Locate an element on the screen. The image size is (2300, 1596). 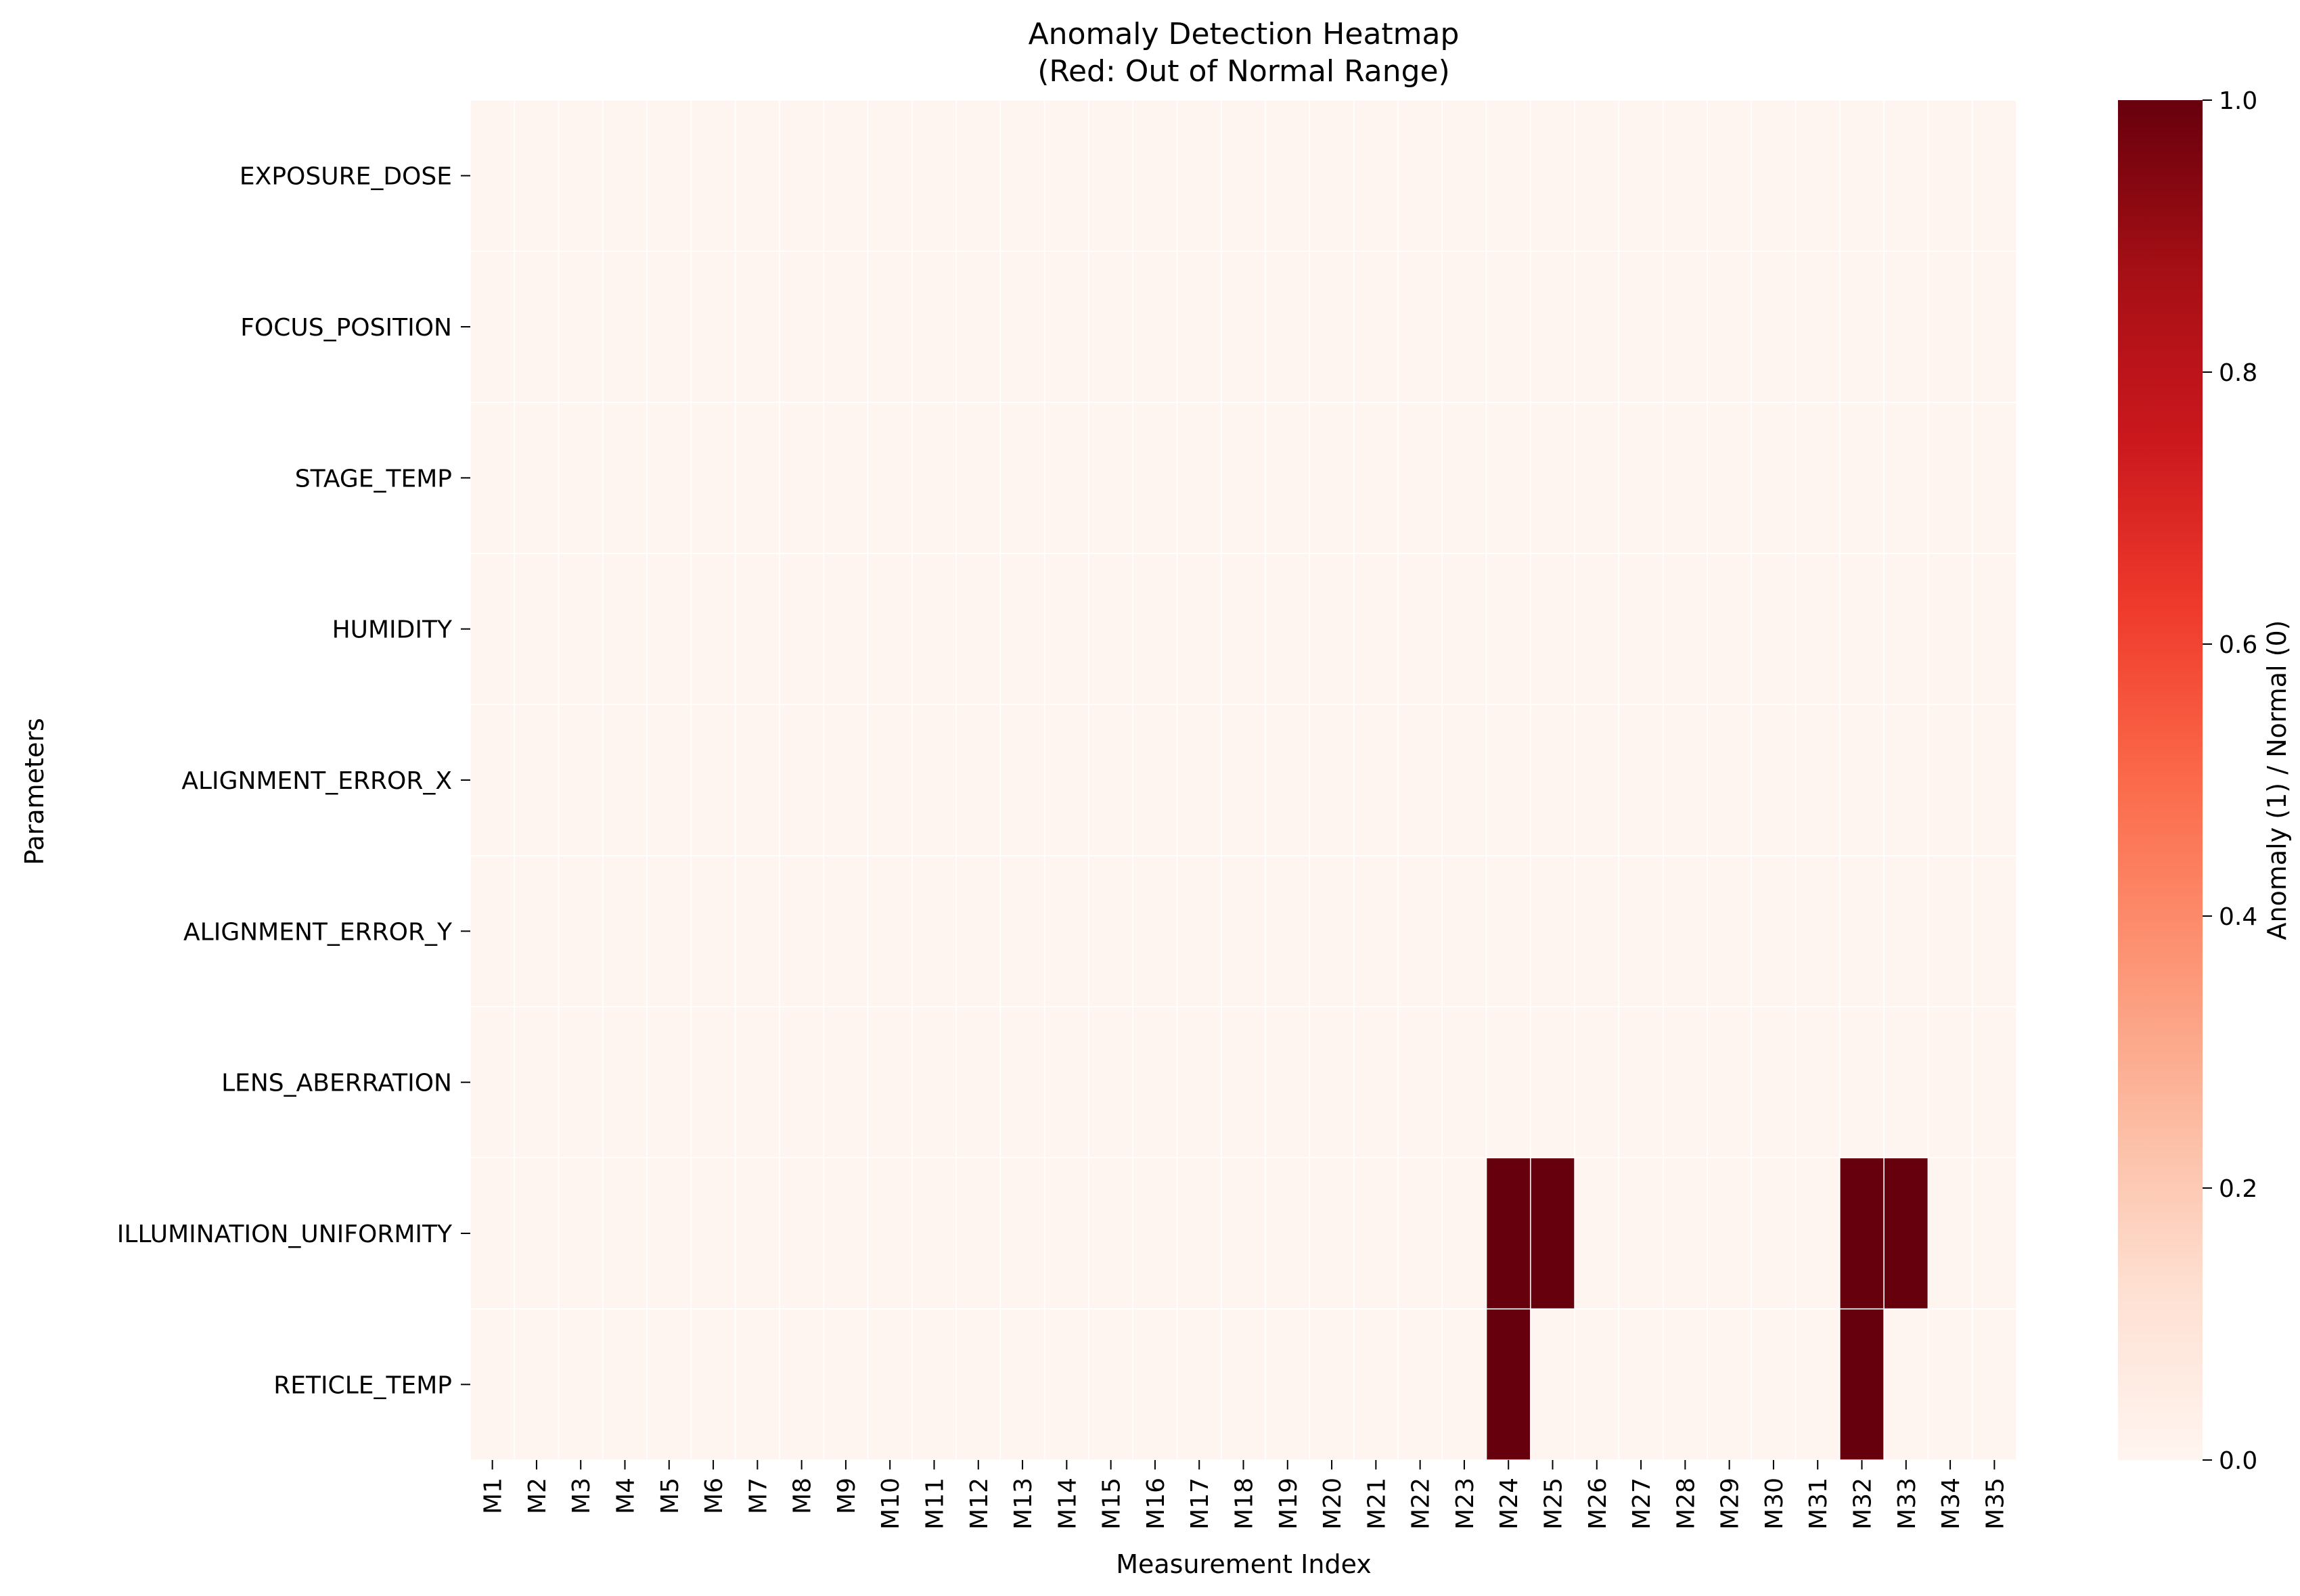
y-tick-label: STAGE_TEMP is located at coordinates (373, 479).